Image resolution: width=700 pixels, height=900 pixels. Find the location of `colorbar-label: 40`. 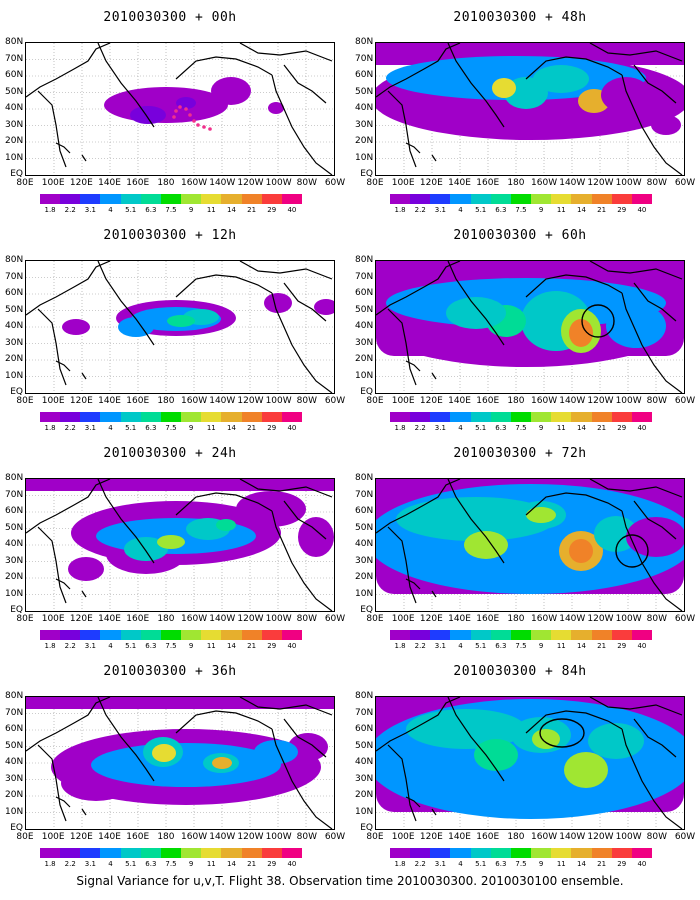

colorbar-label: 40 is located at coordinates (642, 428).